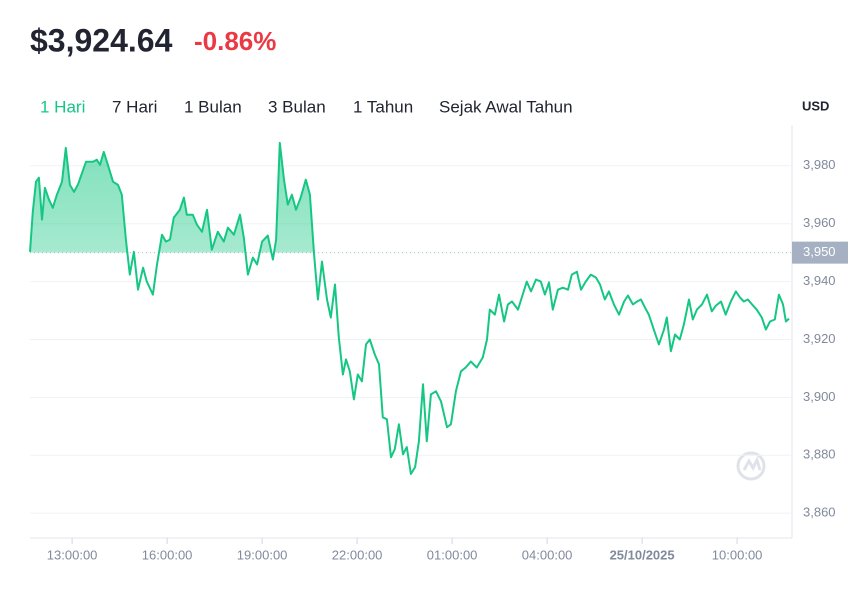  Describe the element at coordinates (167, 554) in the screenshot. I see `x-tick-label: 16:00:00` at that location.